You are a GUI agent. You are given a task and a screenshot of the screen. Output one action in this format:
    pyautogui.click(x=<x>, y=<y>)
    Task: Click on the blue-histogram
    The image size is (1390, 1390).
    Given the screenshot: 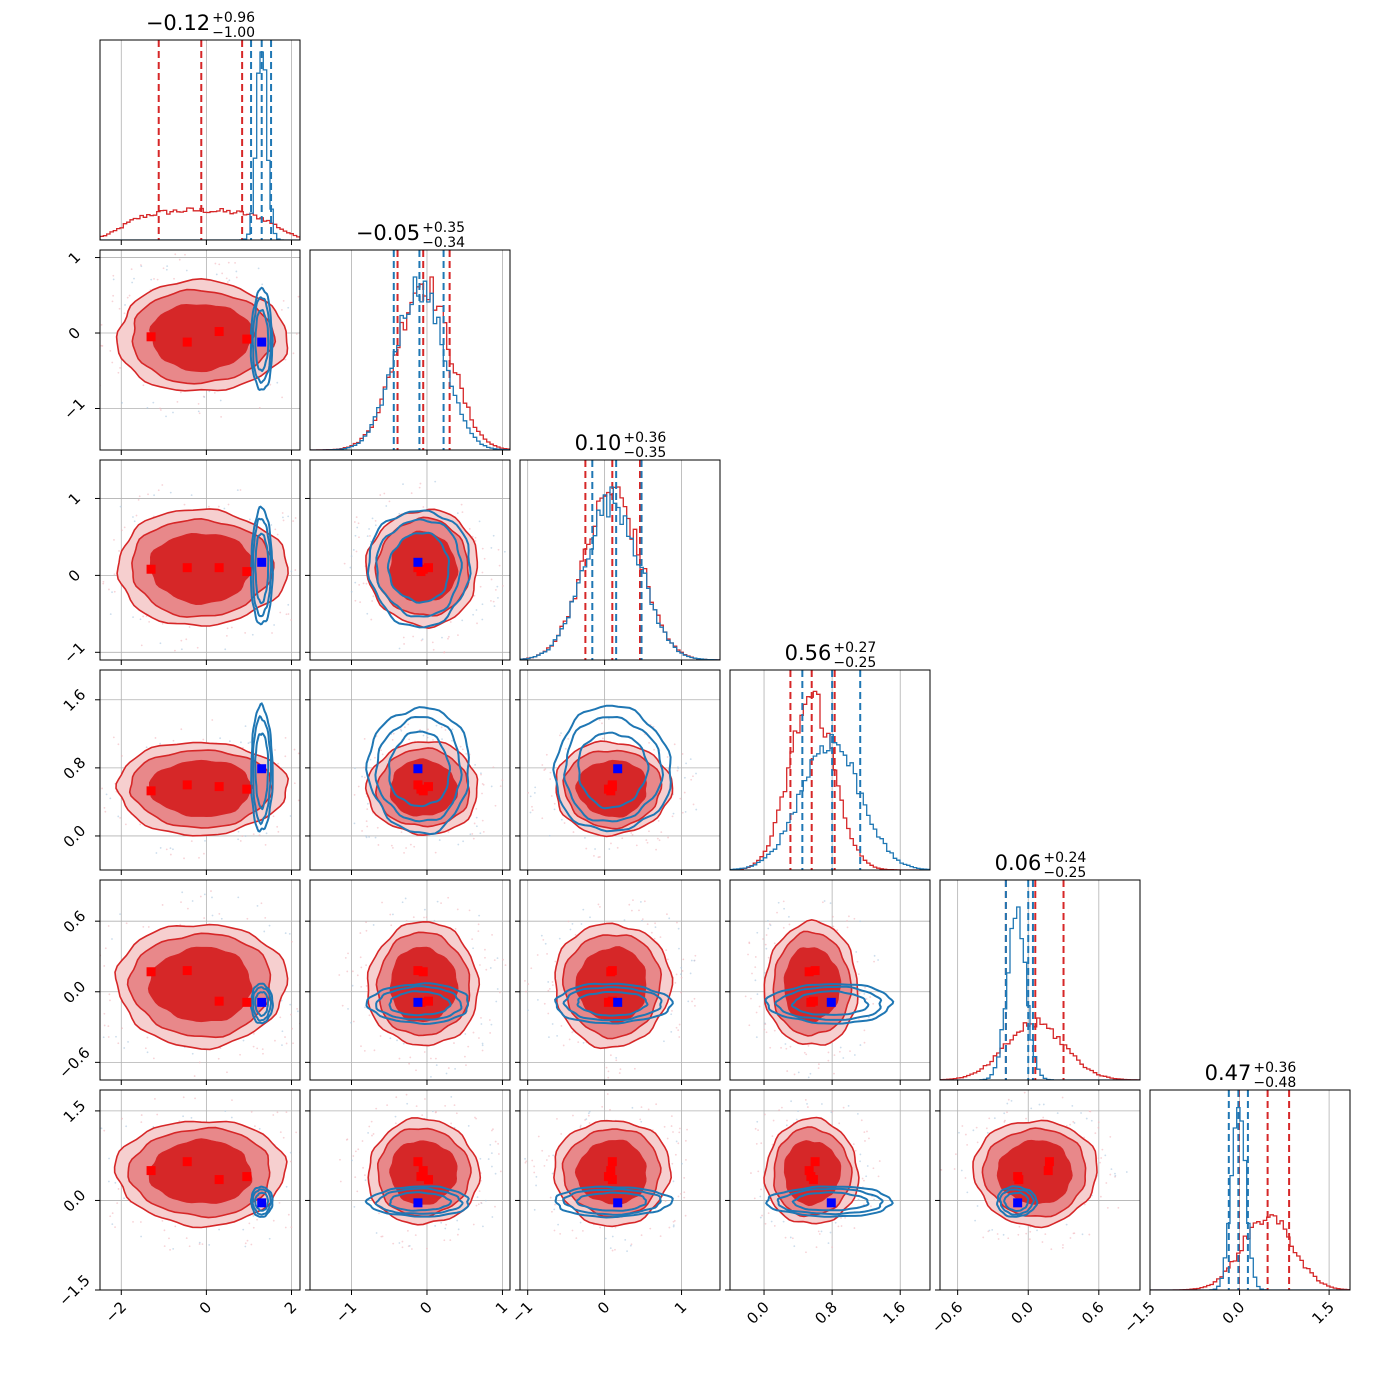 What is the action you would take?
    pyautogui.click(x=410, y=363)
    